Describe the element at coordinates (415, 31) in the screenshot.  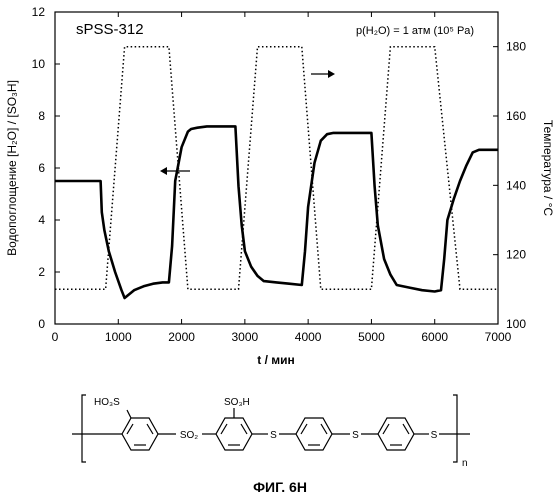
I see `pressure-annotation: p(H₂O) = 1 атм (10⁵ Pa)` at that location.